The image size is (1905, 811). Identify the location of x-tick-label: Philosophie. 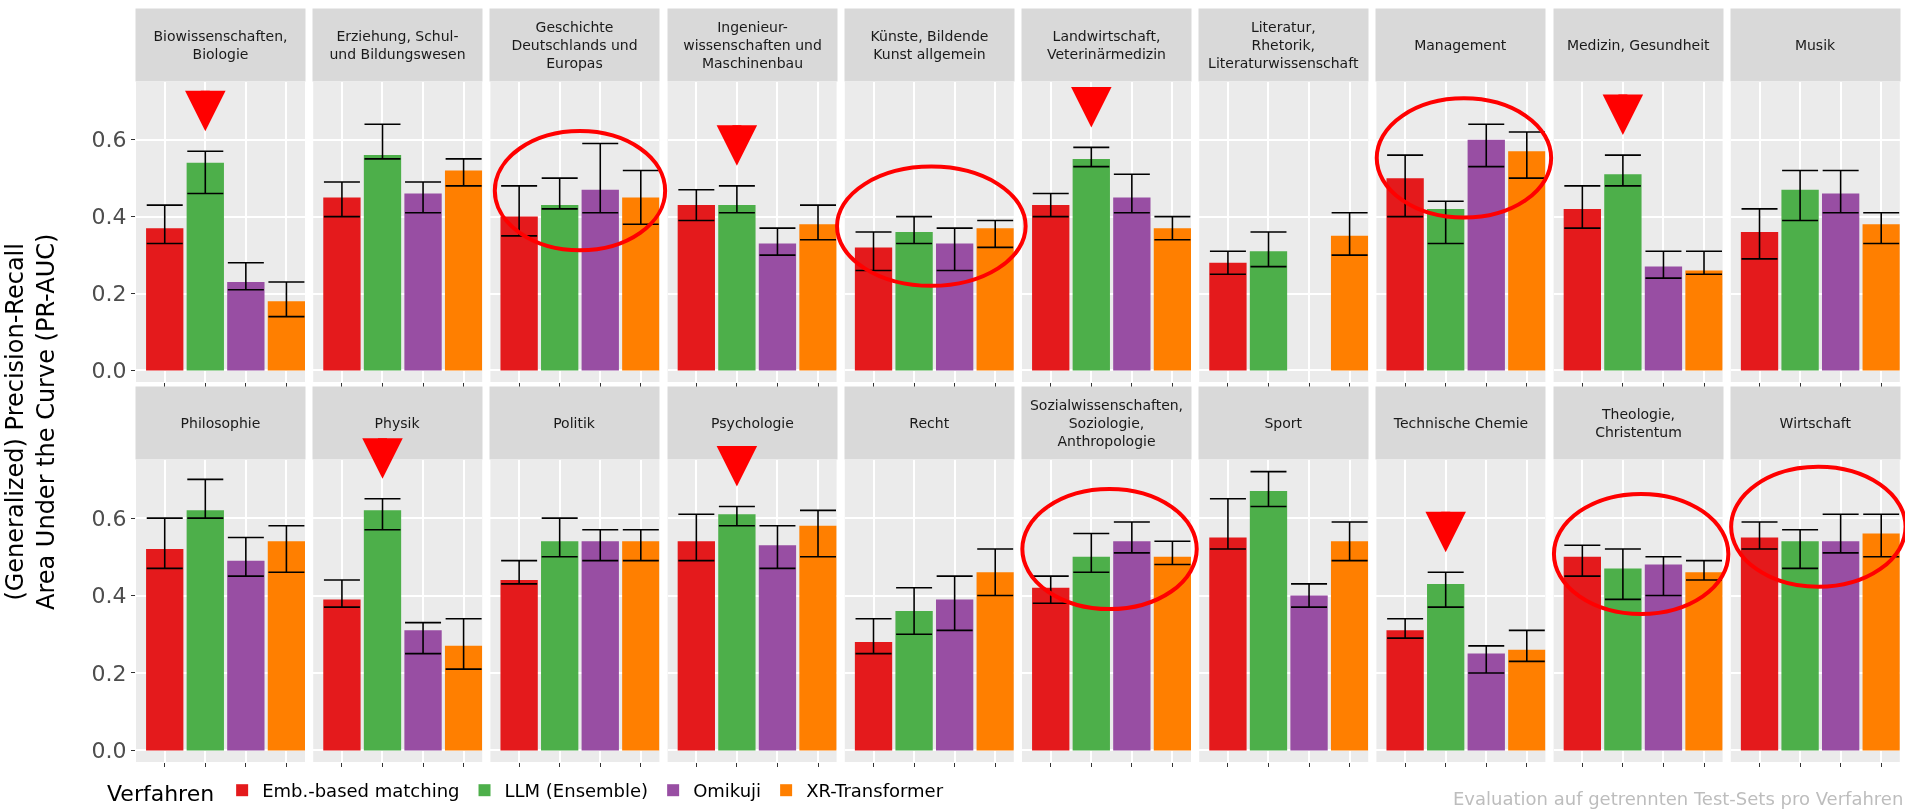
(220, 423).